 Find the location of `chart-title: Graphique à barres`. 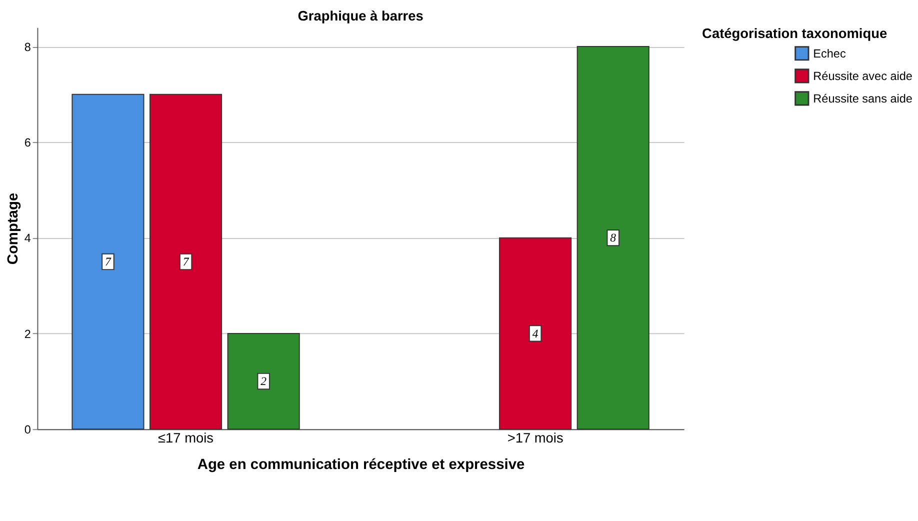

chart-title: Graphique à barres is located at coordinates (361, 16).